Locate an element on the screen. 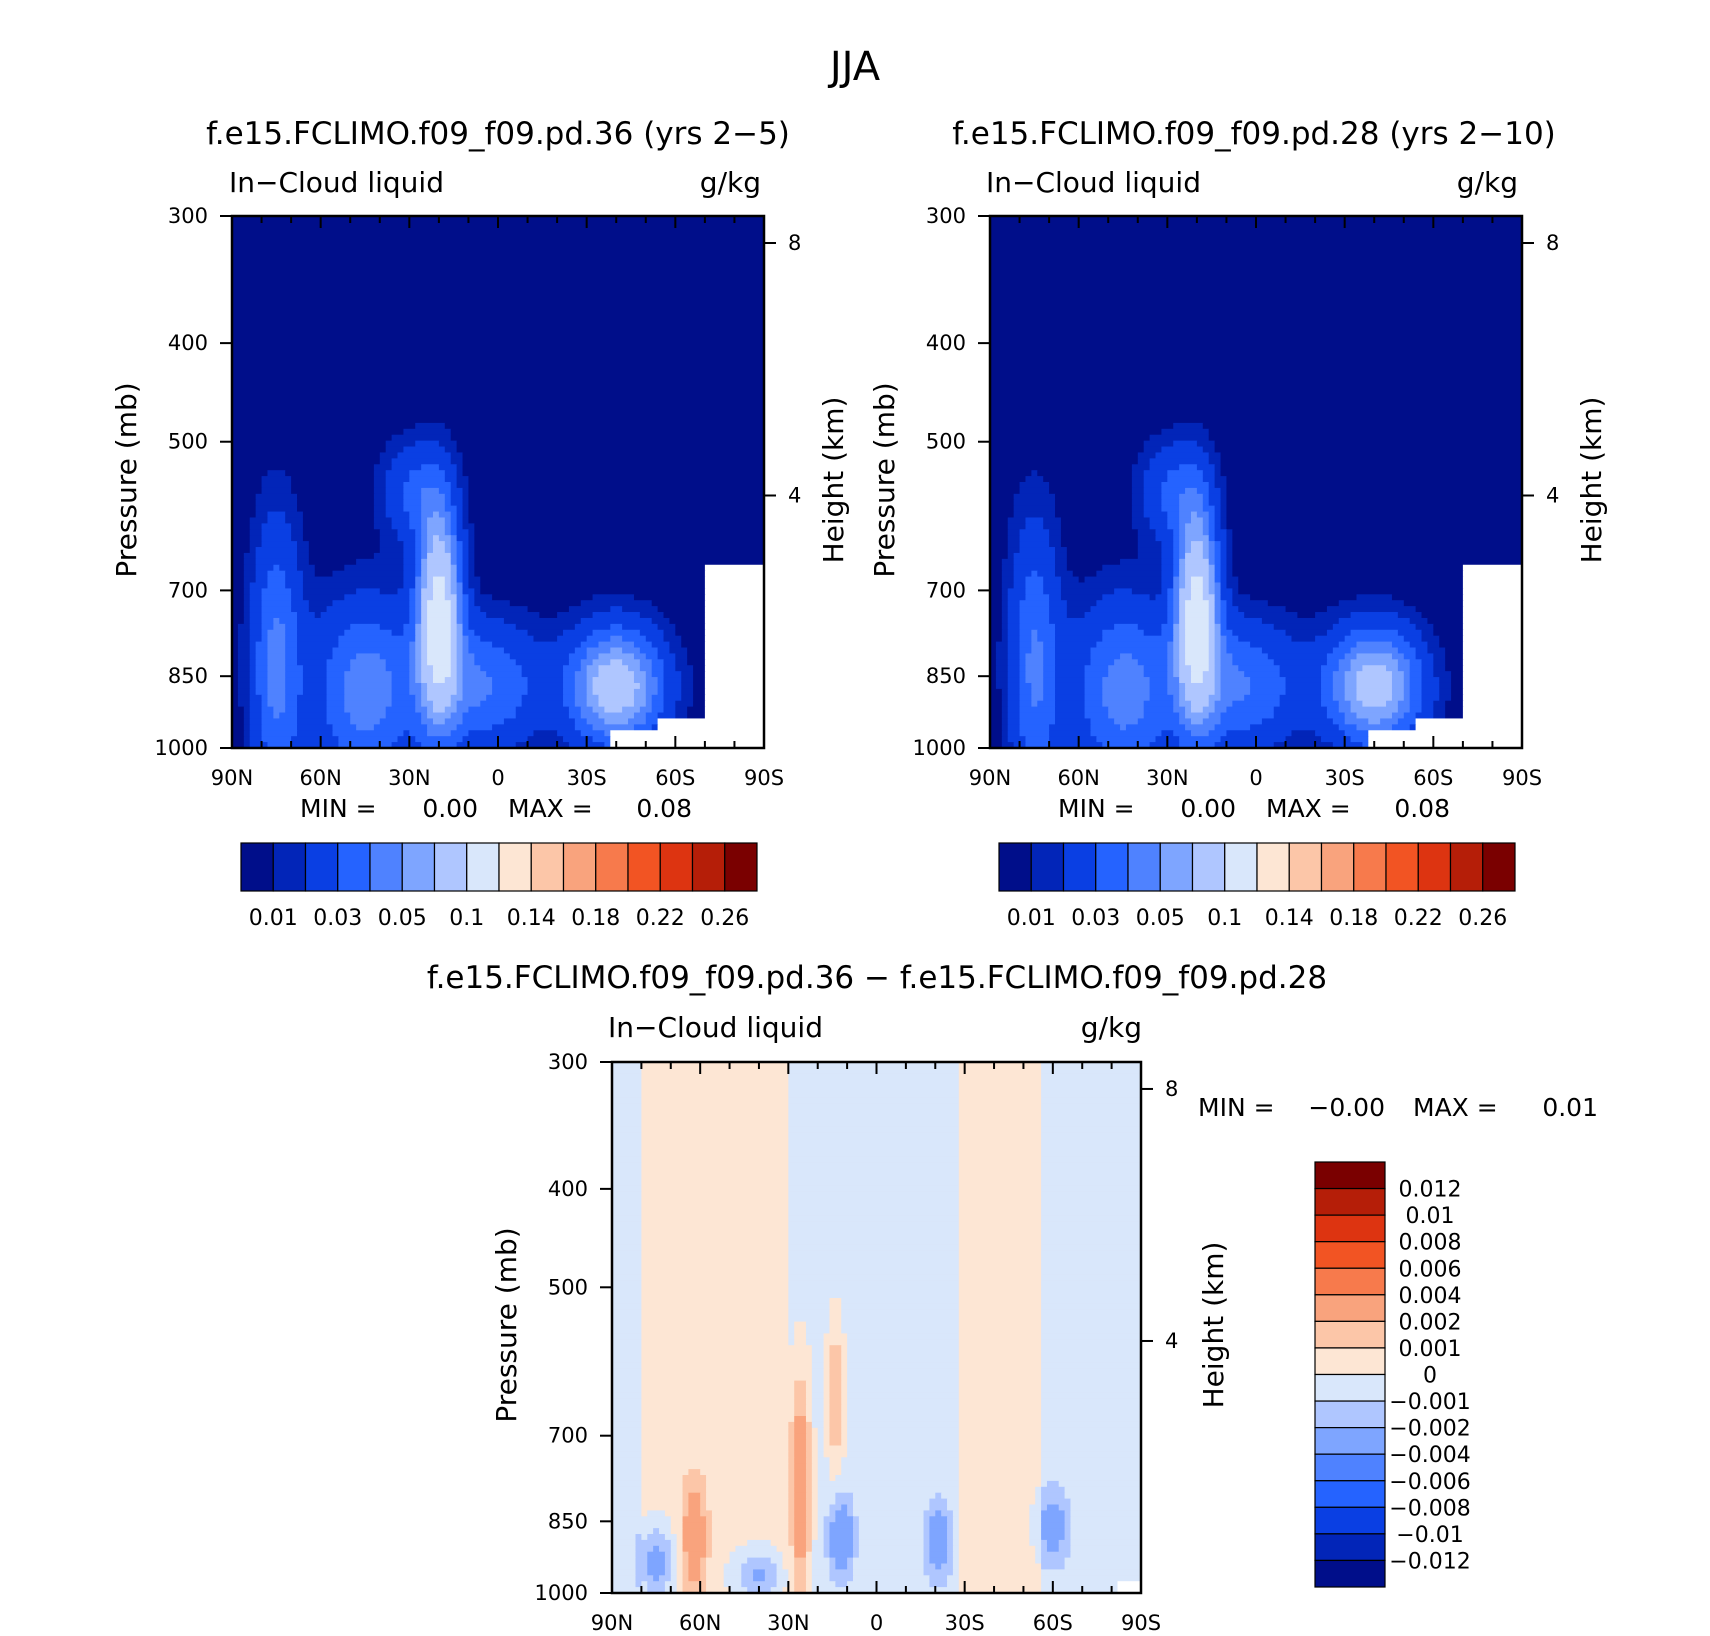  x-tick-label: 30S is located at coordinates (1345, 778).